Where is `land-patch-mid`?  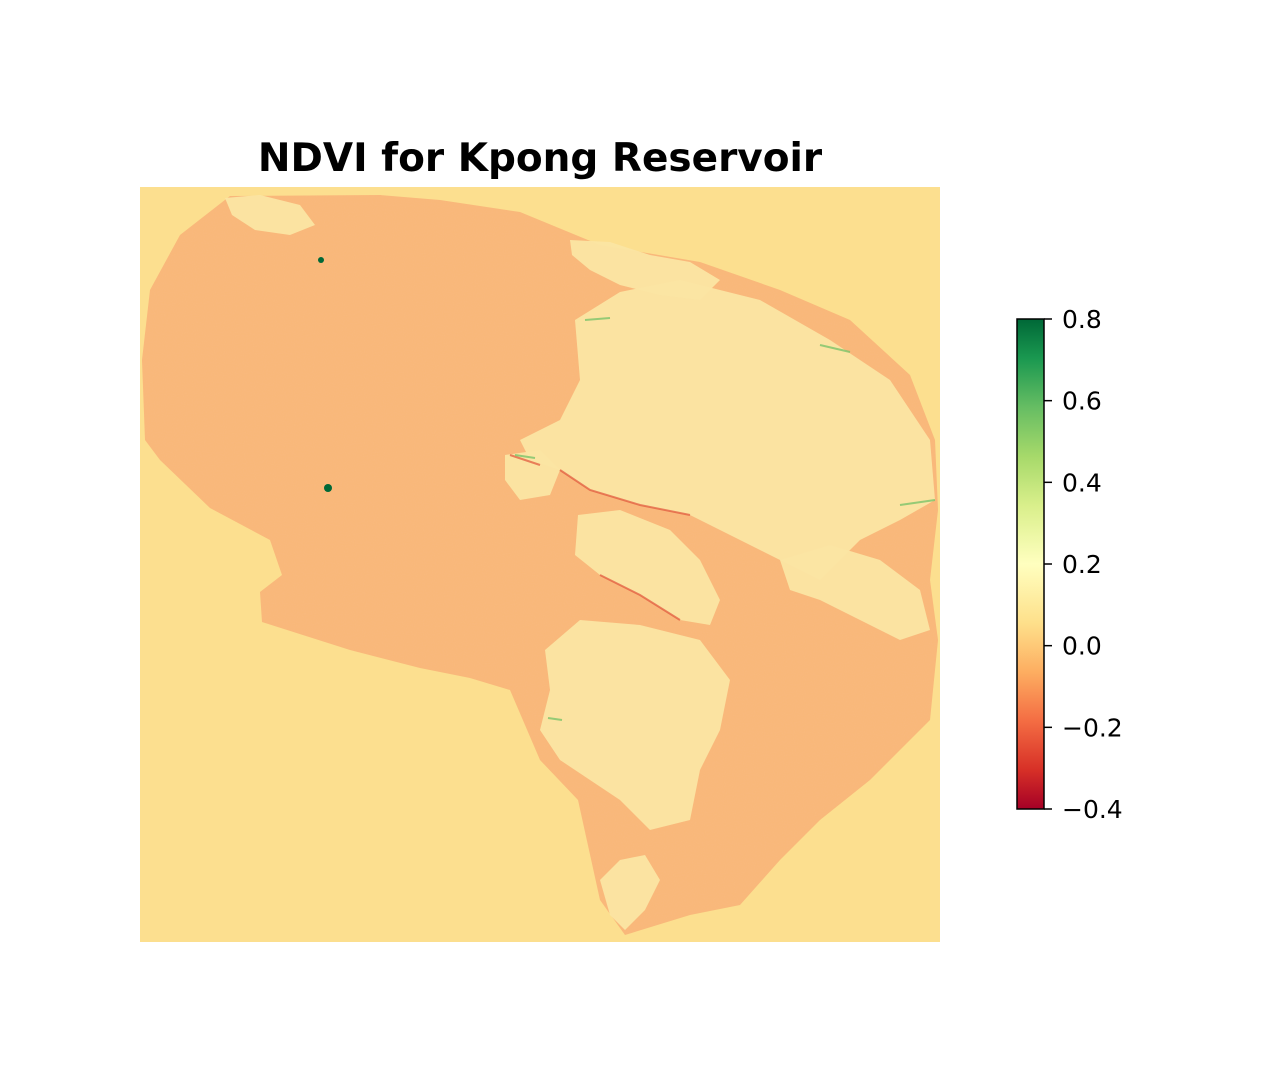 land-patch-mid is located at coordinates (532, 475).